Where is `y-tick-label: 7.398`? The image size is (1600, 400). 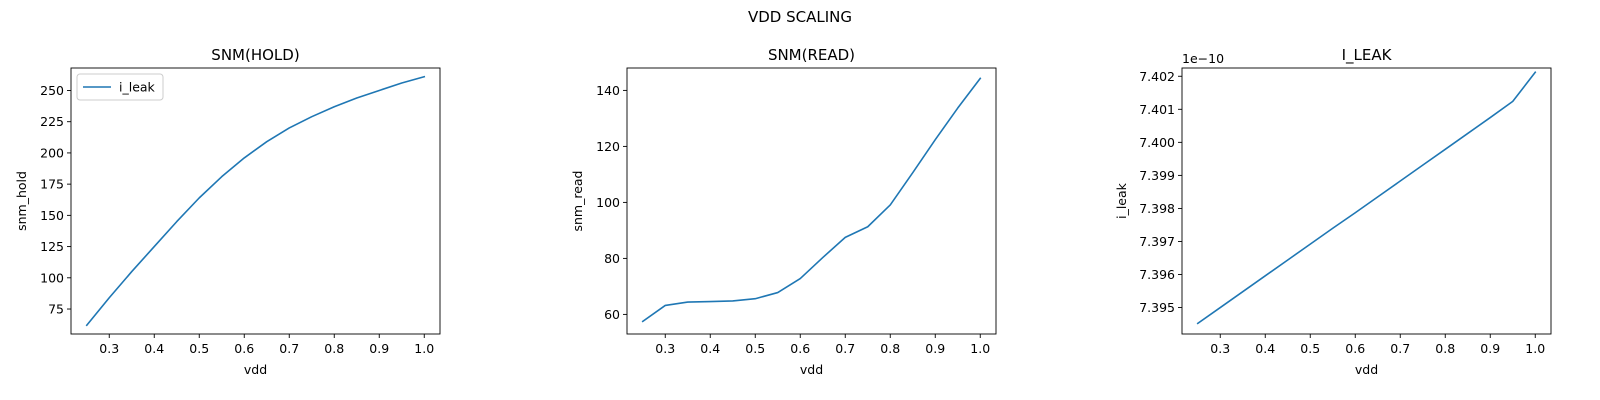
y-tick-label: 7.398 is located at coordinates (1157, 208).